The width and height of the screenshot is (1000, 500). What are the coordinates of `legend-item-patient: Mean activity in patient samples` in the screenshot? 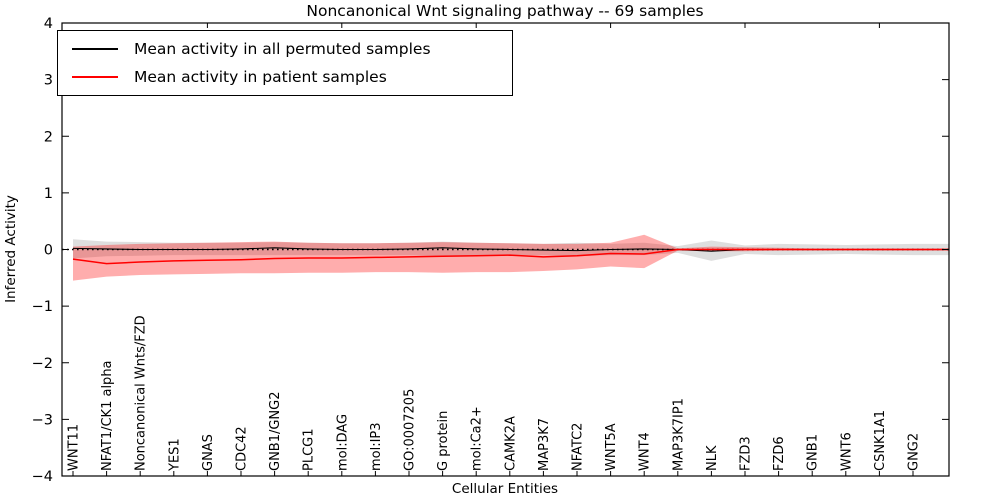 It's located at (285, 77).